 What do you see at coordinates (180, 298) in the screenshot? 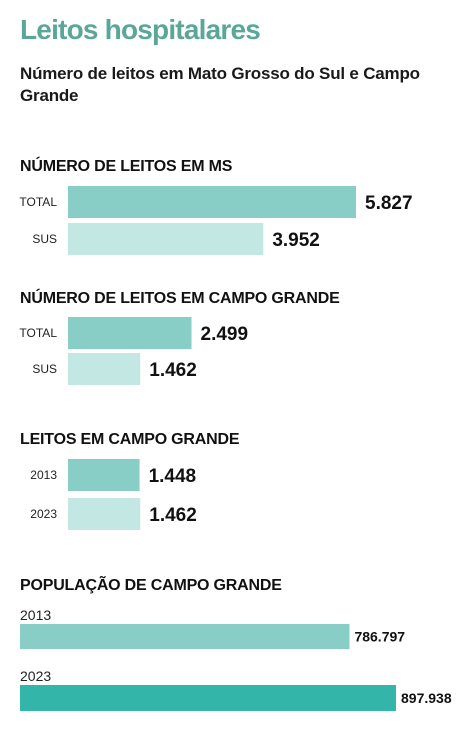
I see `section-title-cg: NÚMERO DE LEITOS EM CAMPO GRANDE` at bounding box center [180, 298].